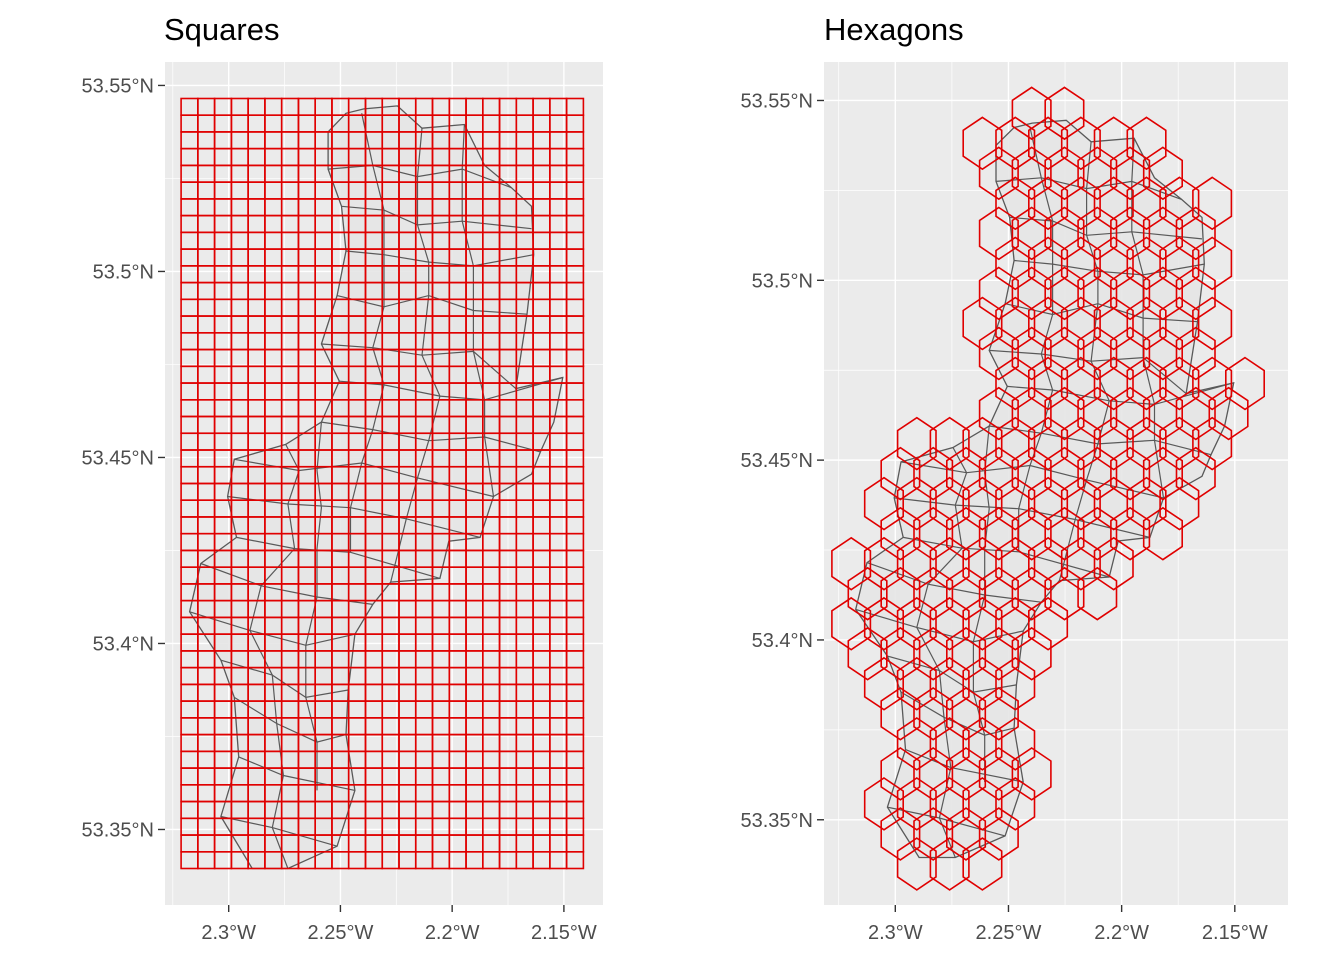 The image size is (1344, 965). Describe the element at coordinates (777, 101) in the screenshot. I see `y-tick-label: 53.55°N` at that location.